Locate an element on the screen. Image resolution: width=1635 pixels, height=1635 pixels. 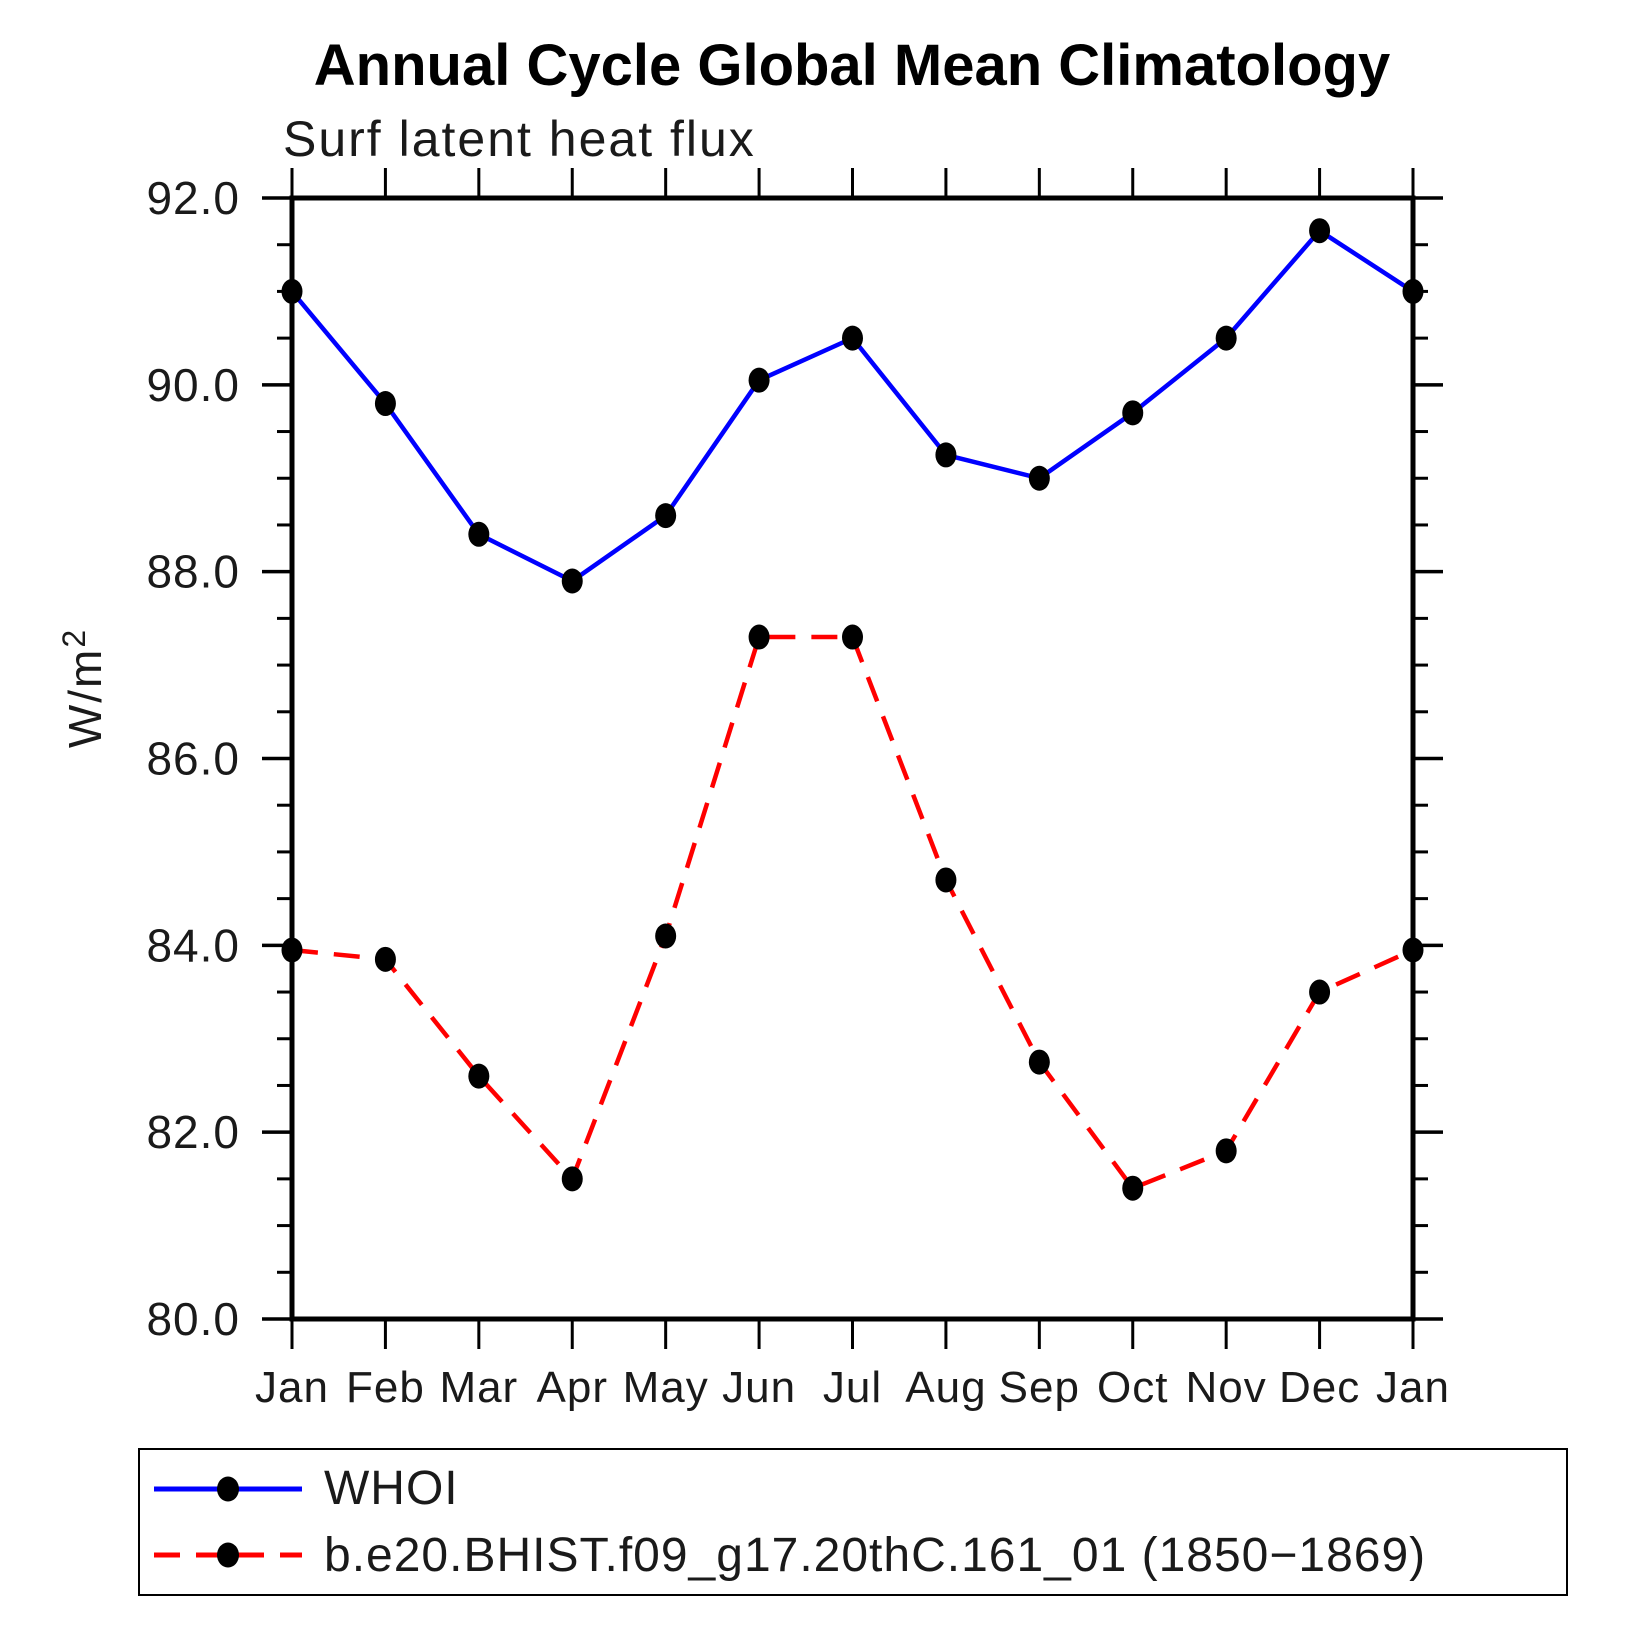
data-point-0-Jul is located at coordinates (852, 338).